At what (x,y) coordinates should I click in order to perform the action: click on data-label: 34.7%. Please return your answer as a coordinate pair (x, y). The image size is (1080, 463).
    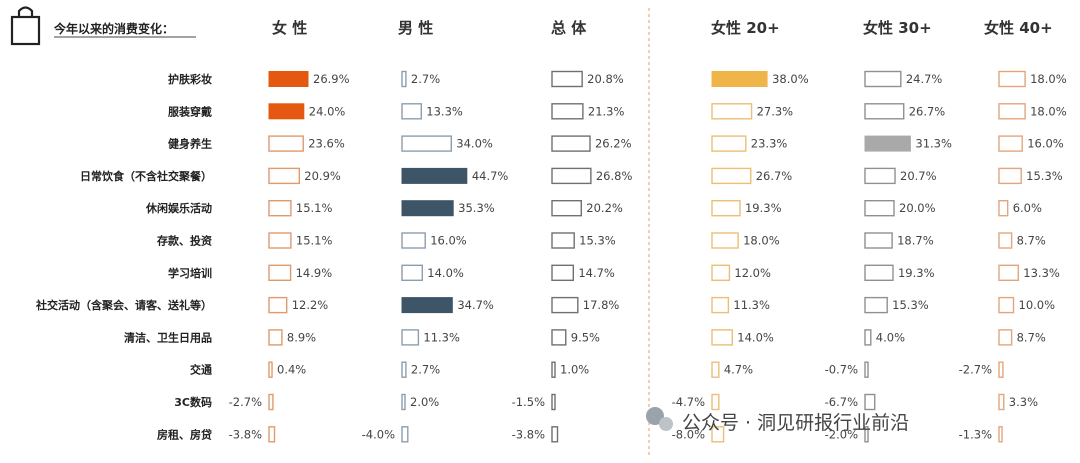
    Looking at the image, I should click on (475, 305).